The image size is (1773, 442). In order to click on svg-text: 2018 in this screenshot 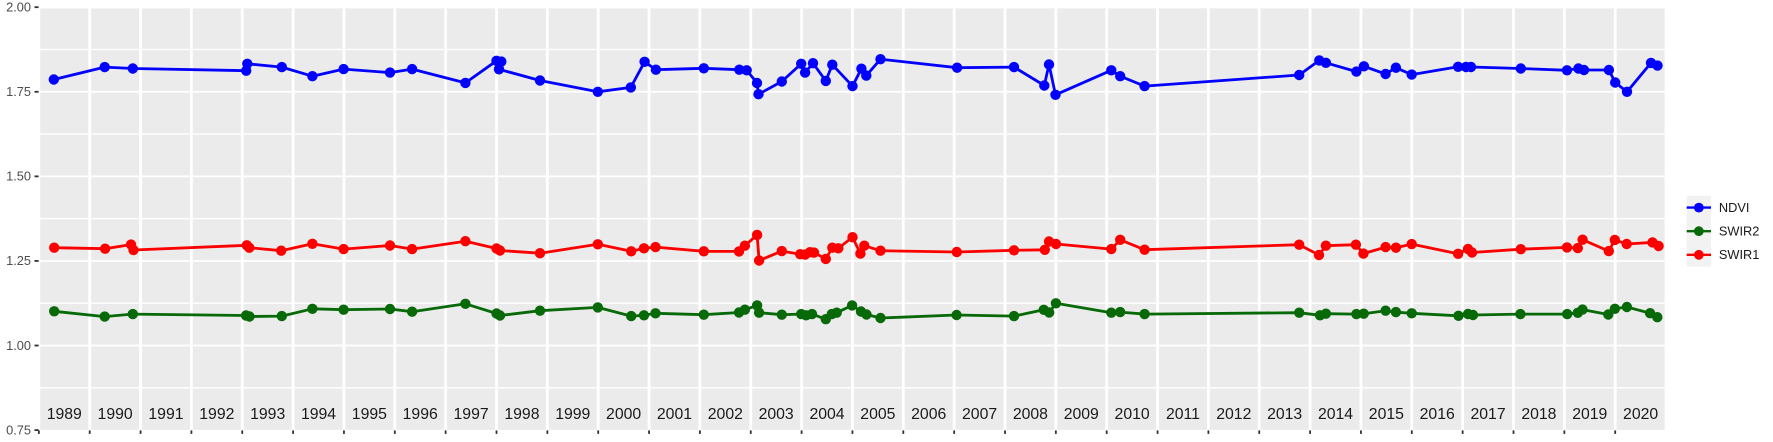, I will do `click(1538, 414)`.